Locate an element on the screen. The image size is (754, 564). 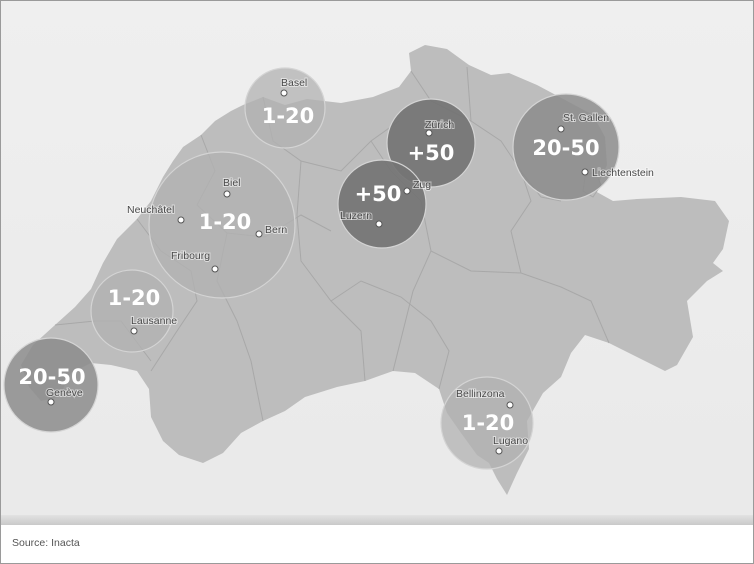
city-label-lausanne: Lausanne is located at coordinates (154, 321).